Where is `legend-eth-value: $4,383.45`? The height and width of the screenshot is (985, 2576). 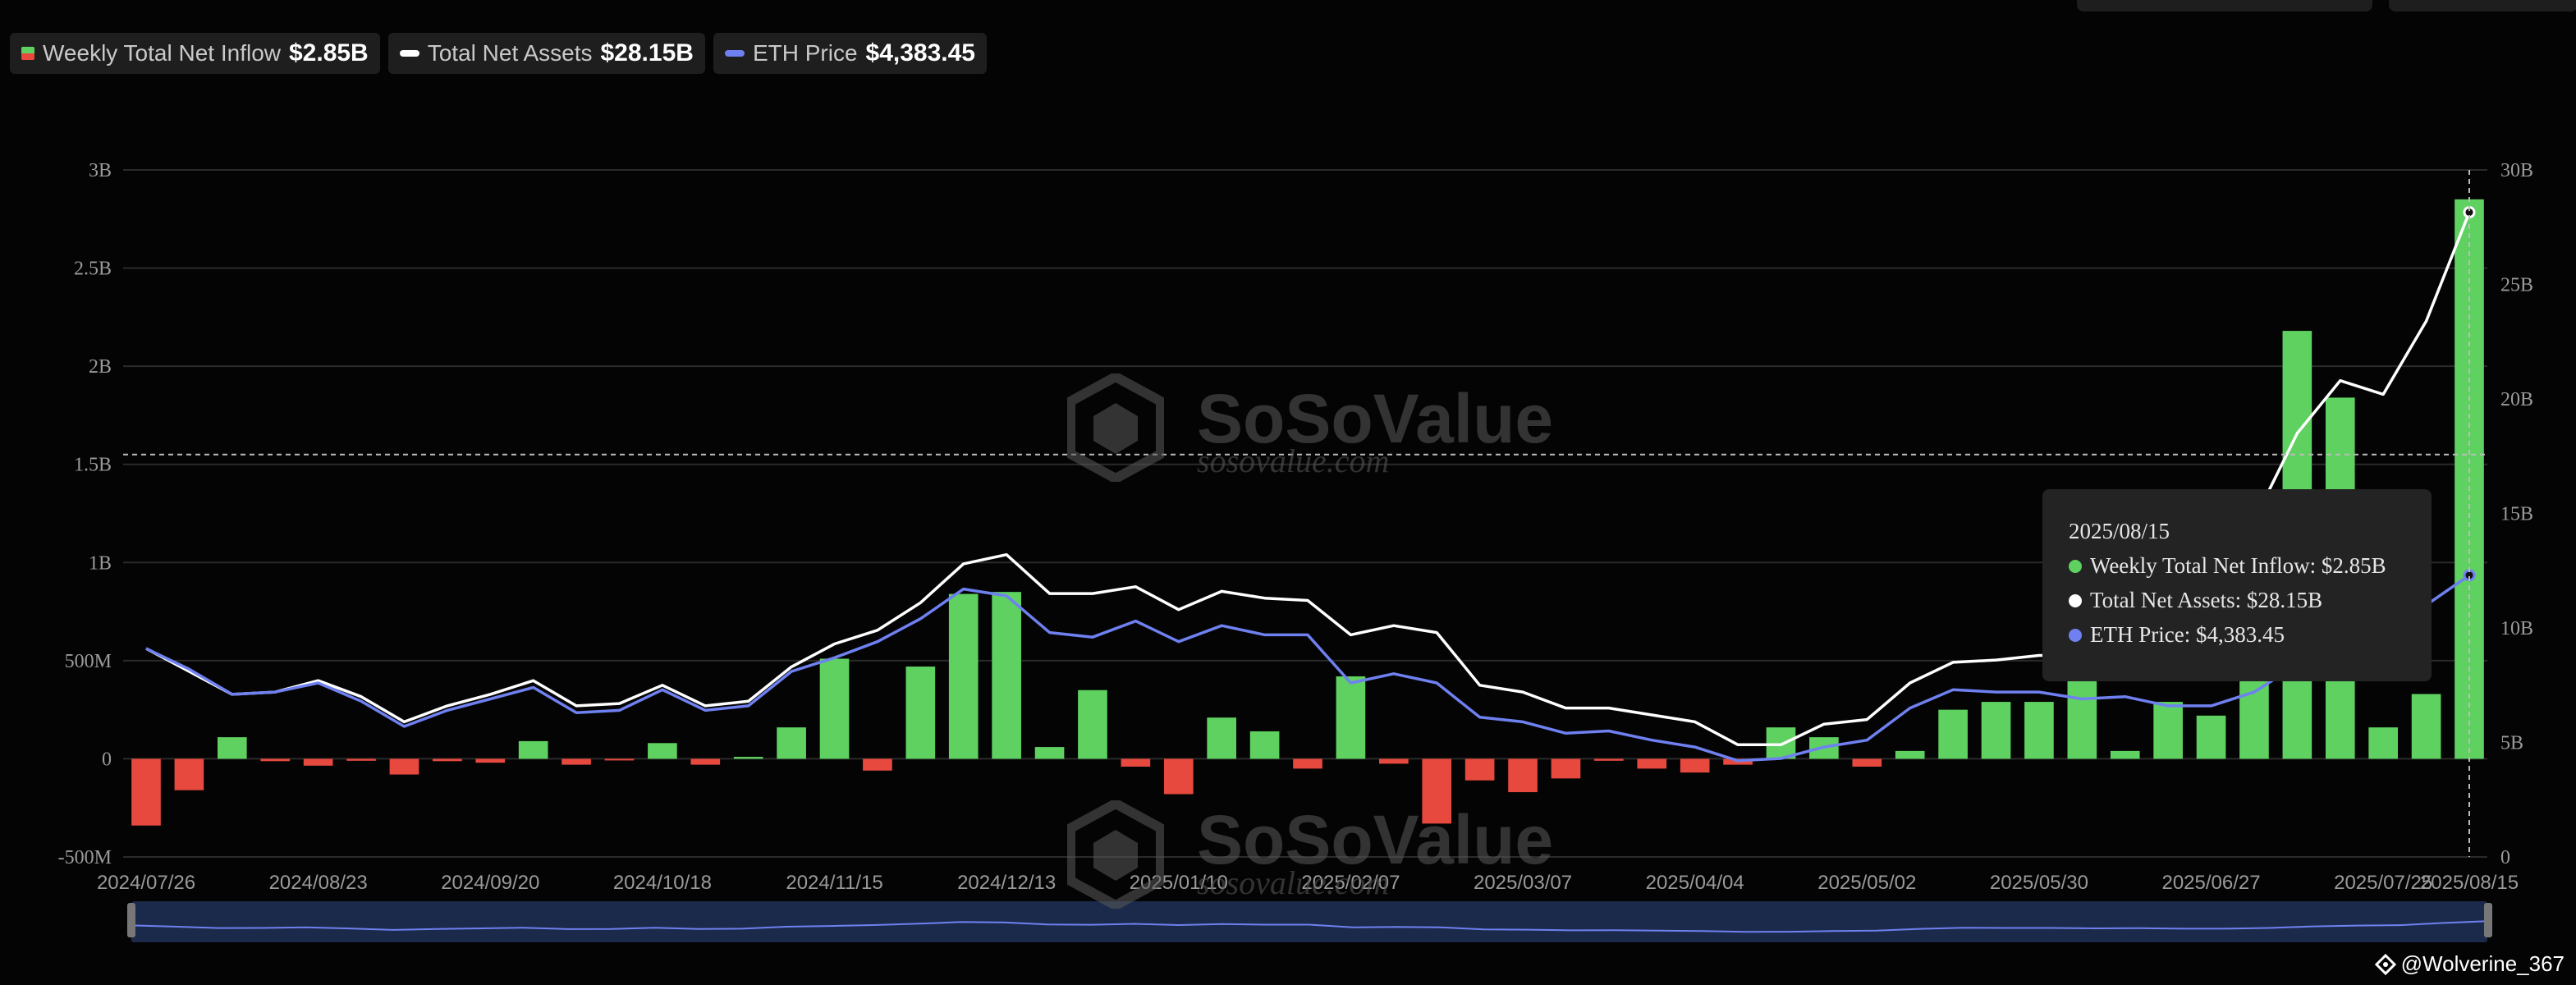 legend-eth-value: $4,383.45 is located at coordinates (920, 52).